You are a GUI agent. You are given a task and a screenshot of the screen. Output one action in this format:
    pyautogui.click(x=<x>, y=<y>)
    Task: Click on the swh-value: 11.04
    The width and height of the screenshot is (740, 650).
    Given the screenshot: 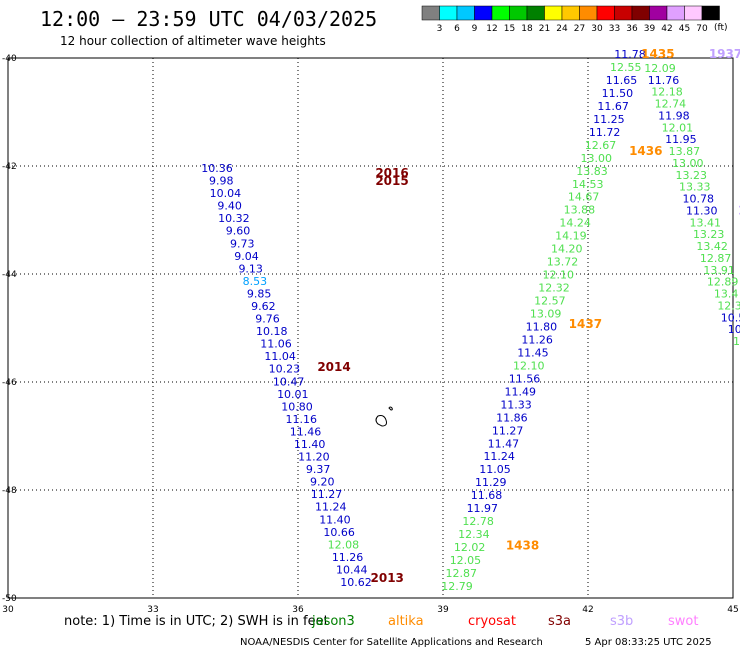 What is the action you would take?
    pyautogui.click(x=280, y=356)
    